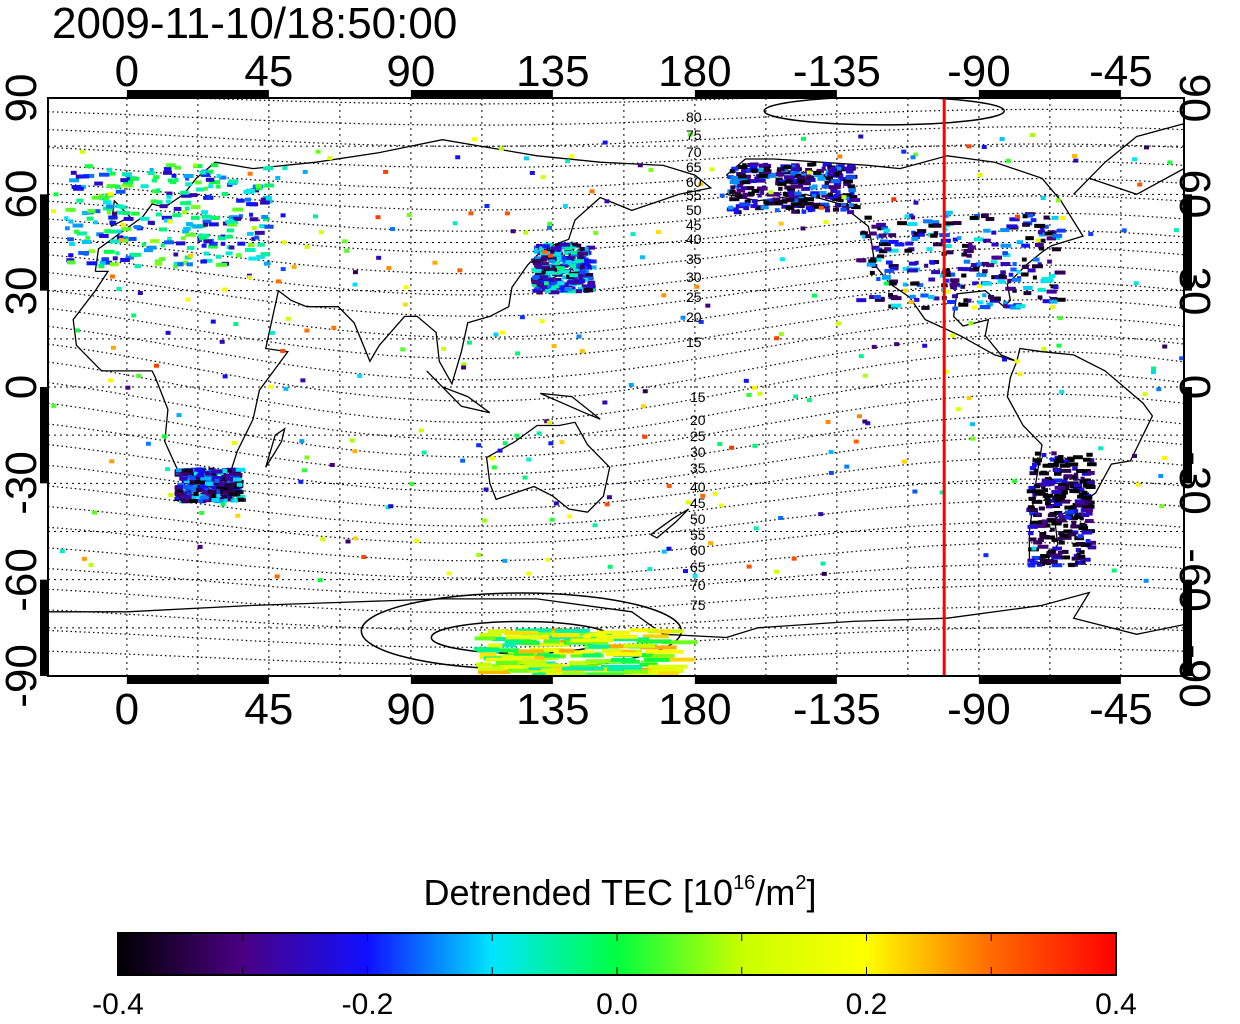 The width and height of the screenshot is (1240, 1024). What do you see at coordinates (698, 519) in the screenshot?
I see `contour-label: 50` at bounding box center [698, 519].